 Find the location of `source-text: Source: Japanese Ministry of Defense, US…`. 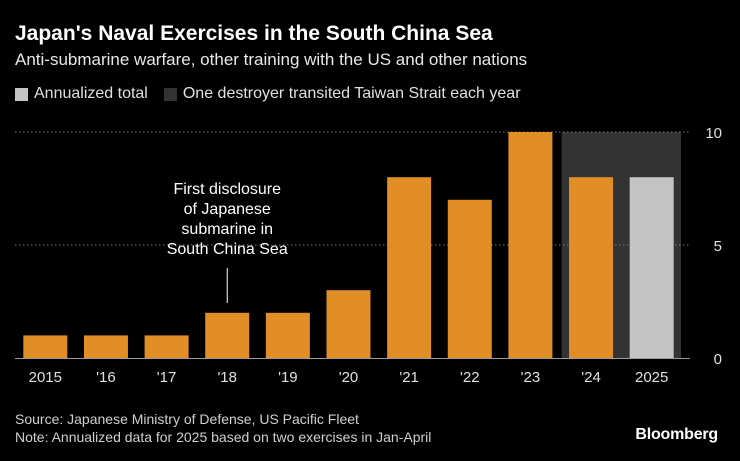

source-text: Source: Japanese Ministry of Defense, US… is located at coordinates (187, 419).